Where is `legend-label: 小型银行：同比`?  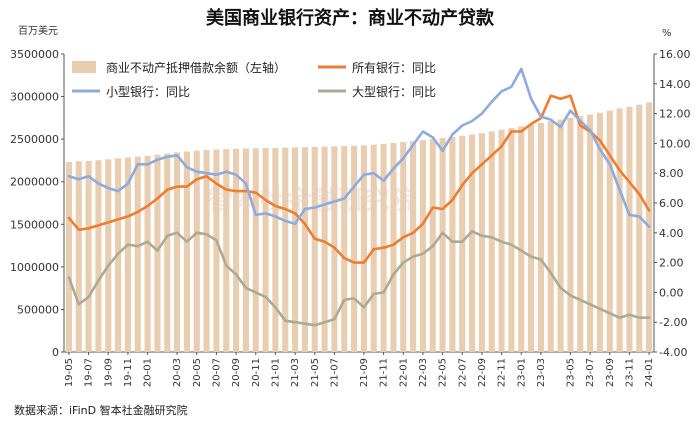
legend-label: 小型银行：同比 is located at coordinates (148, 92).